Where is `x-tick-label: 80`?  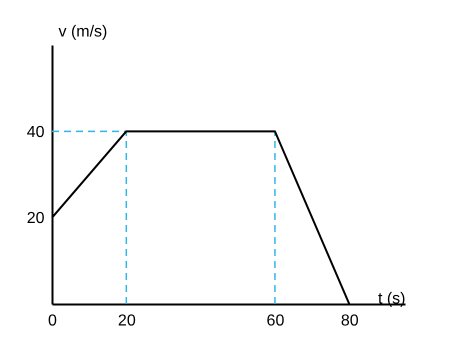 x-tick-label: 80 is located at coordinates (349, 321).